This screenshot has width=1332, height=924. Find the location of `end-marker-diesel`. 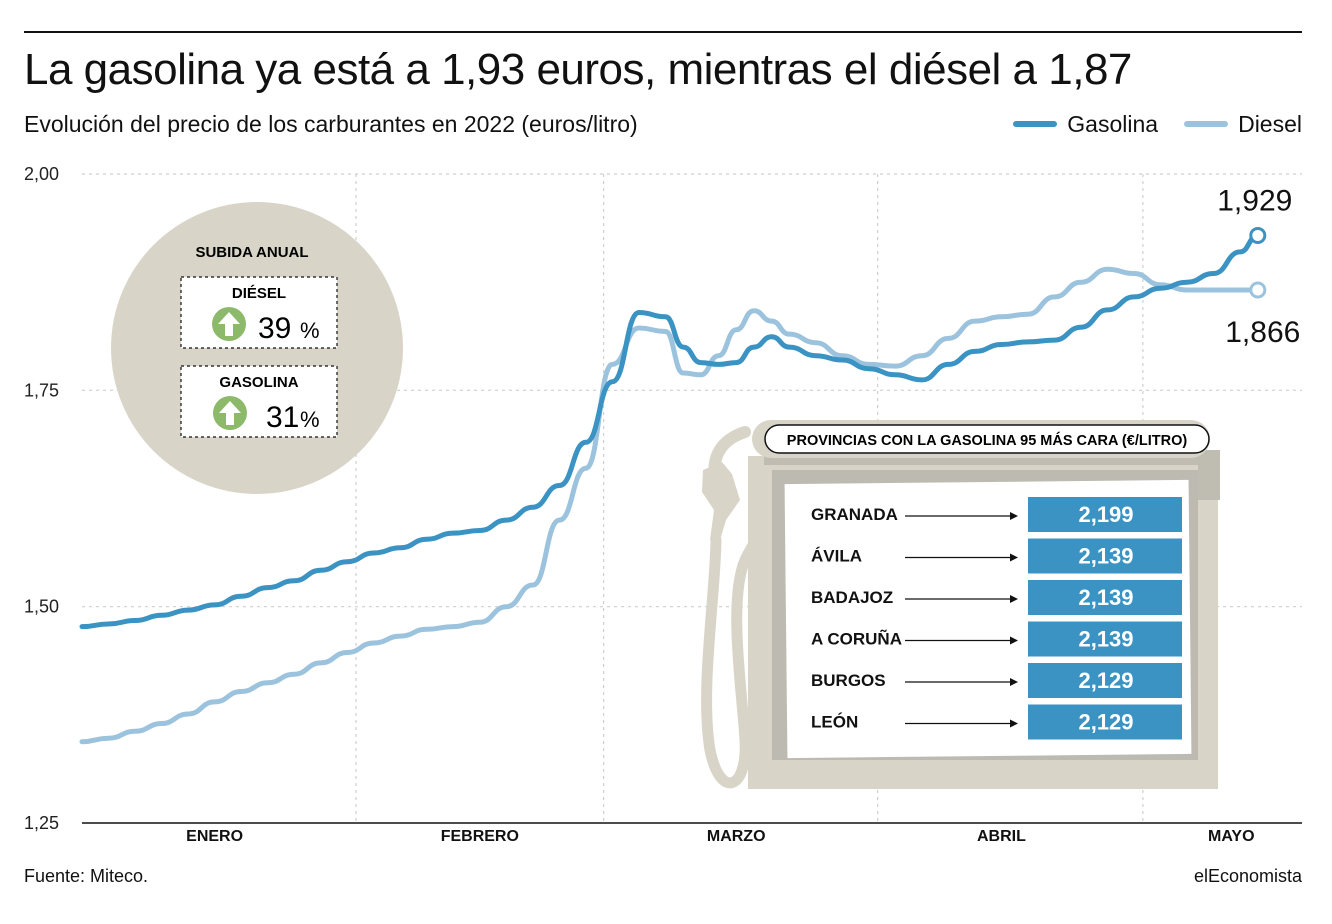

end-marker-diesel is located at coordinates (1258, 290).